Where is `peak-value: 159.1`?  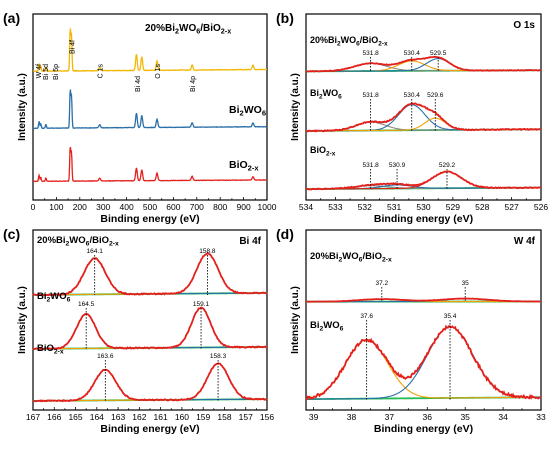 peak-value: 159.1 is located at coordinates (201, 304).